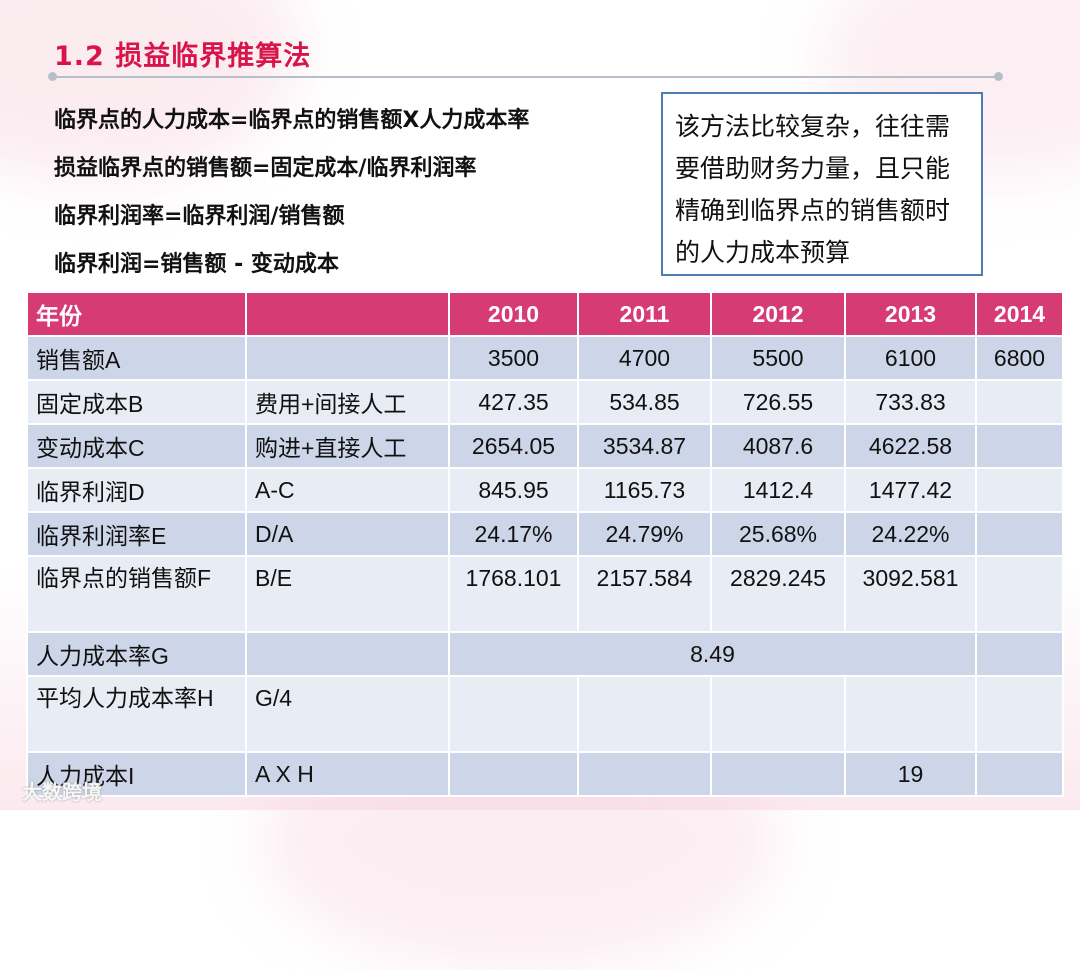  Describe the element at coordinates (644, 446) in the screenshot. I see `table-cell: 3534.87` at that location.